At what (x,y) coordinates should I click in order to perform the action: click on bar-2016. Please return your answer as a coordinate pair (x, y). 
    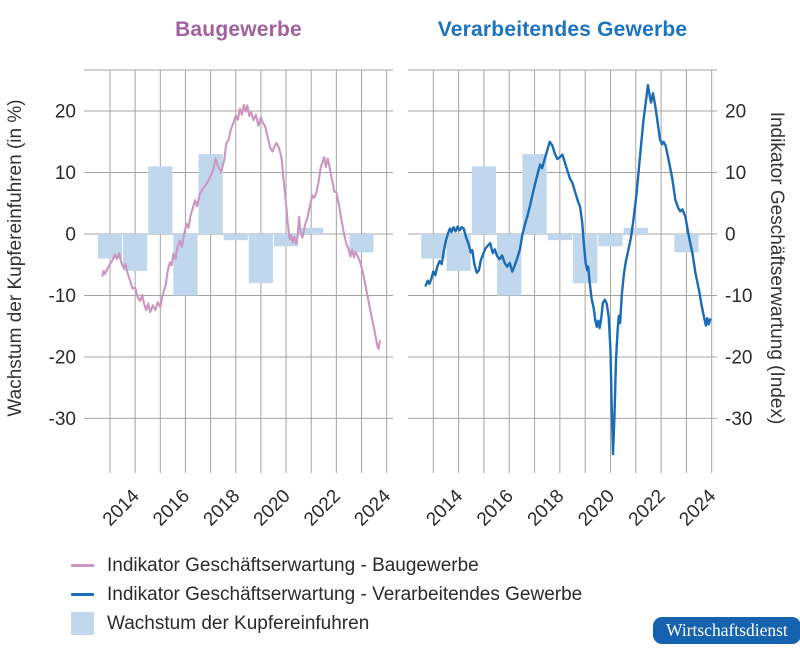
    Looking at the image, I should click on (185, 265).